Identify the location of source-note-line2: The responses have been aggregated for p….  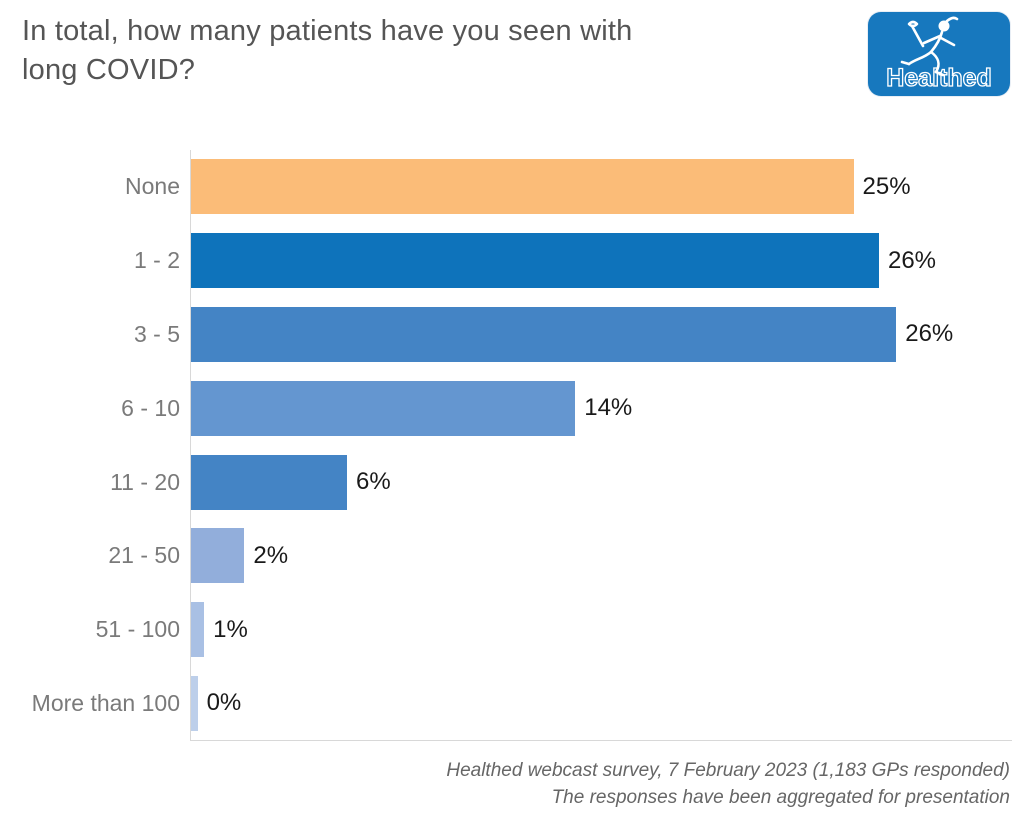
(780, 797).